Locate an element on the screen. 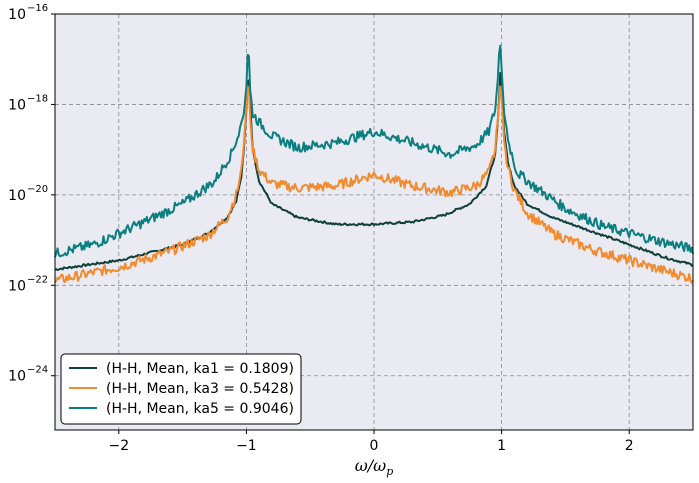  y-tick-exponent: −24 is located at coordinates (37, 370).